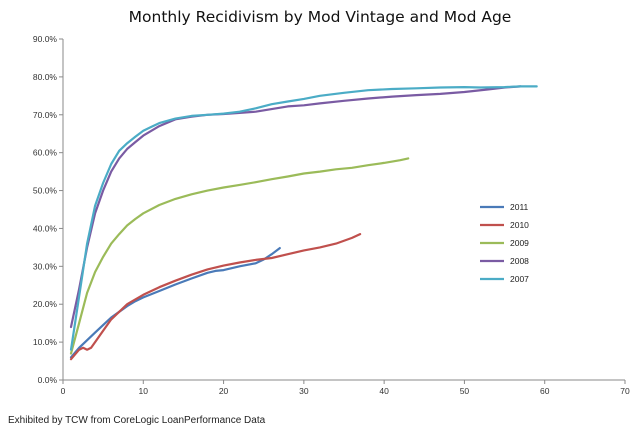  Describe the element at coordinates (519, 207) in the screenshot. I see `legend-label-2011: 2011` at that location.